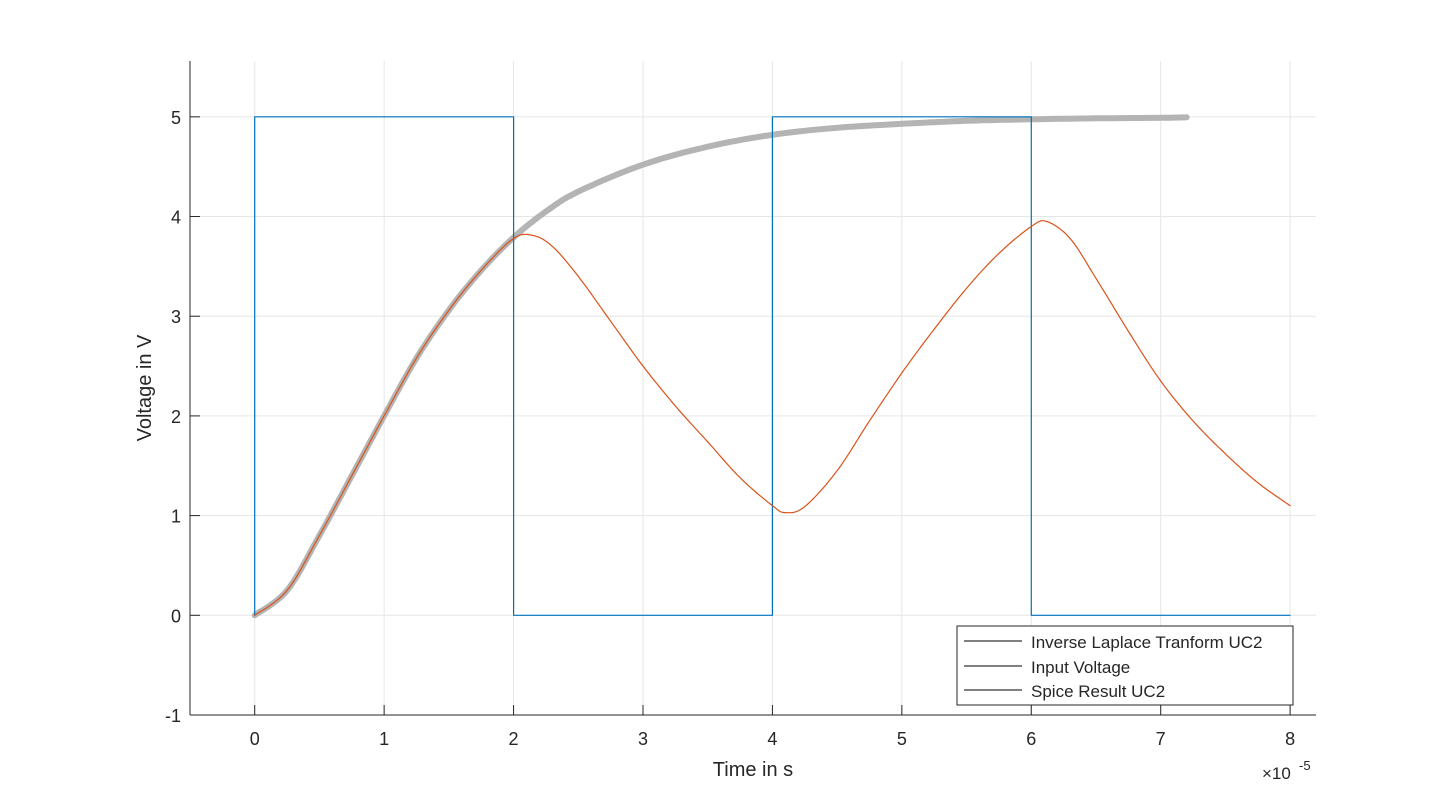  What do you see at coordinates (753, 770) in the screenshot?
I see `x-axis-label: Time in s` at bounding box center [753, 770].